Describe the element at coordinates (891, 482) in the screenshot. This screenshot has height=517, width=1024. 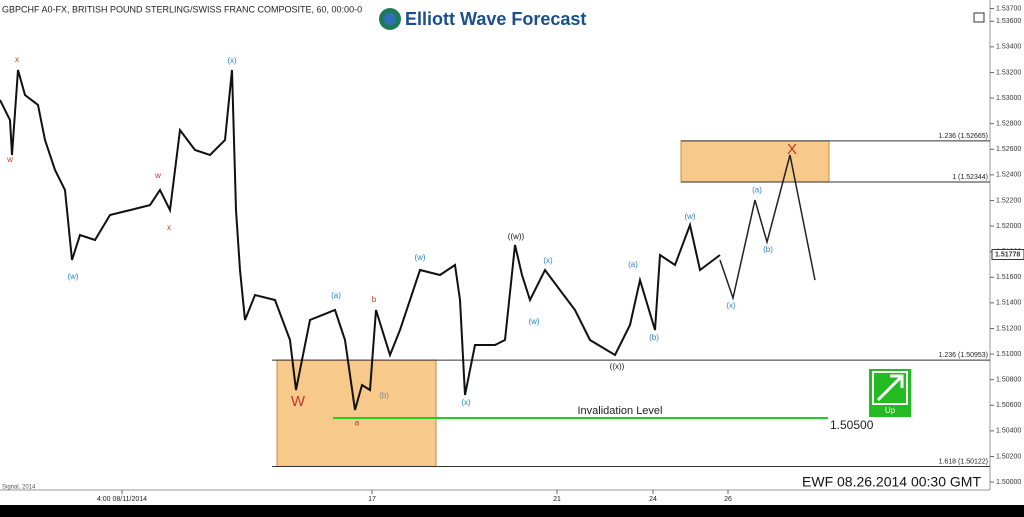
I see `footer: EWF 08.26.2014 00:30 GMT` at that location.